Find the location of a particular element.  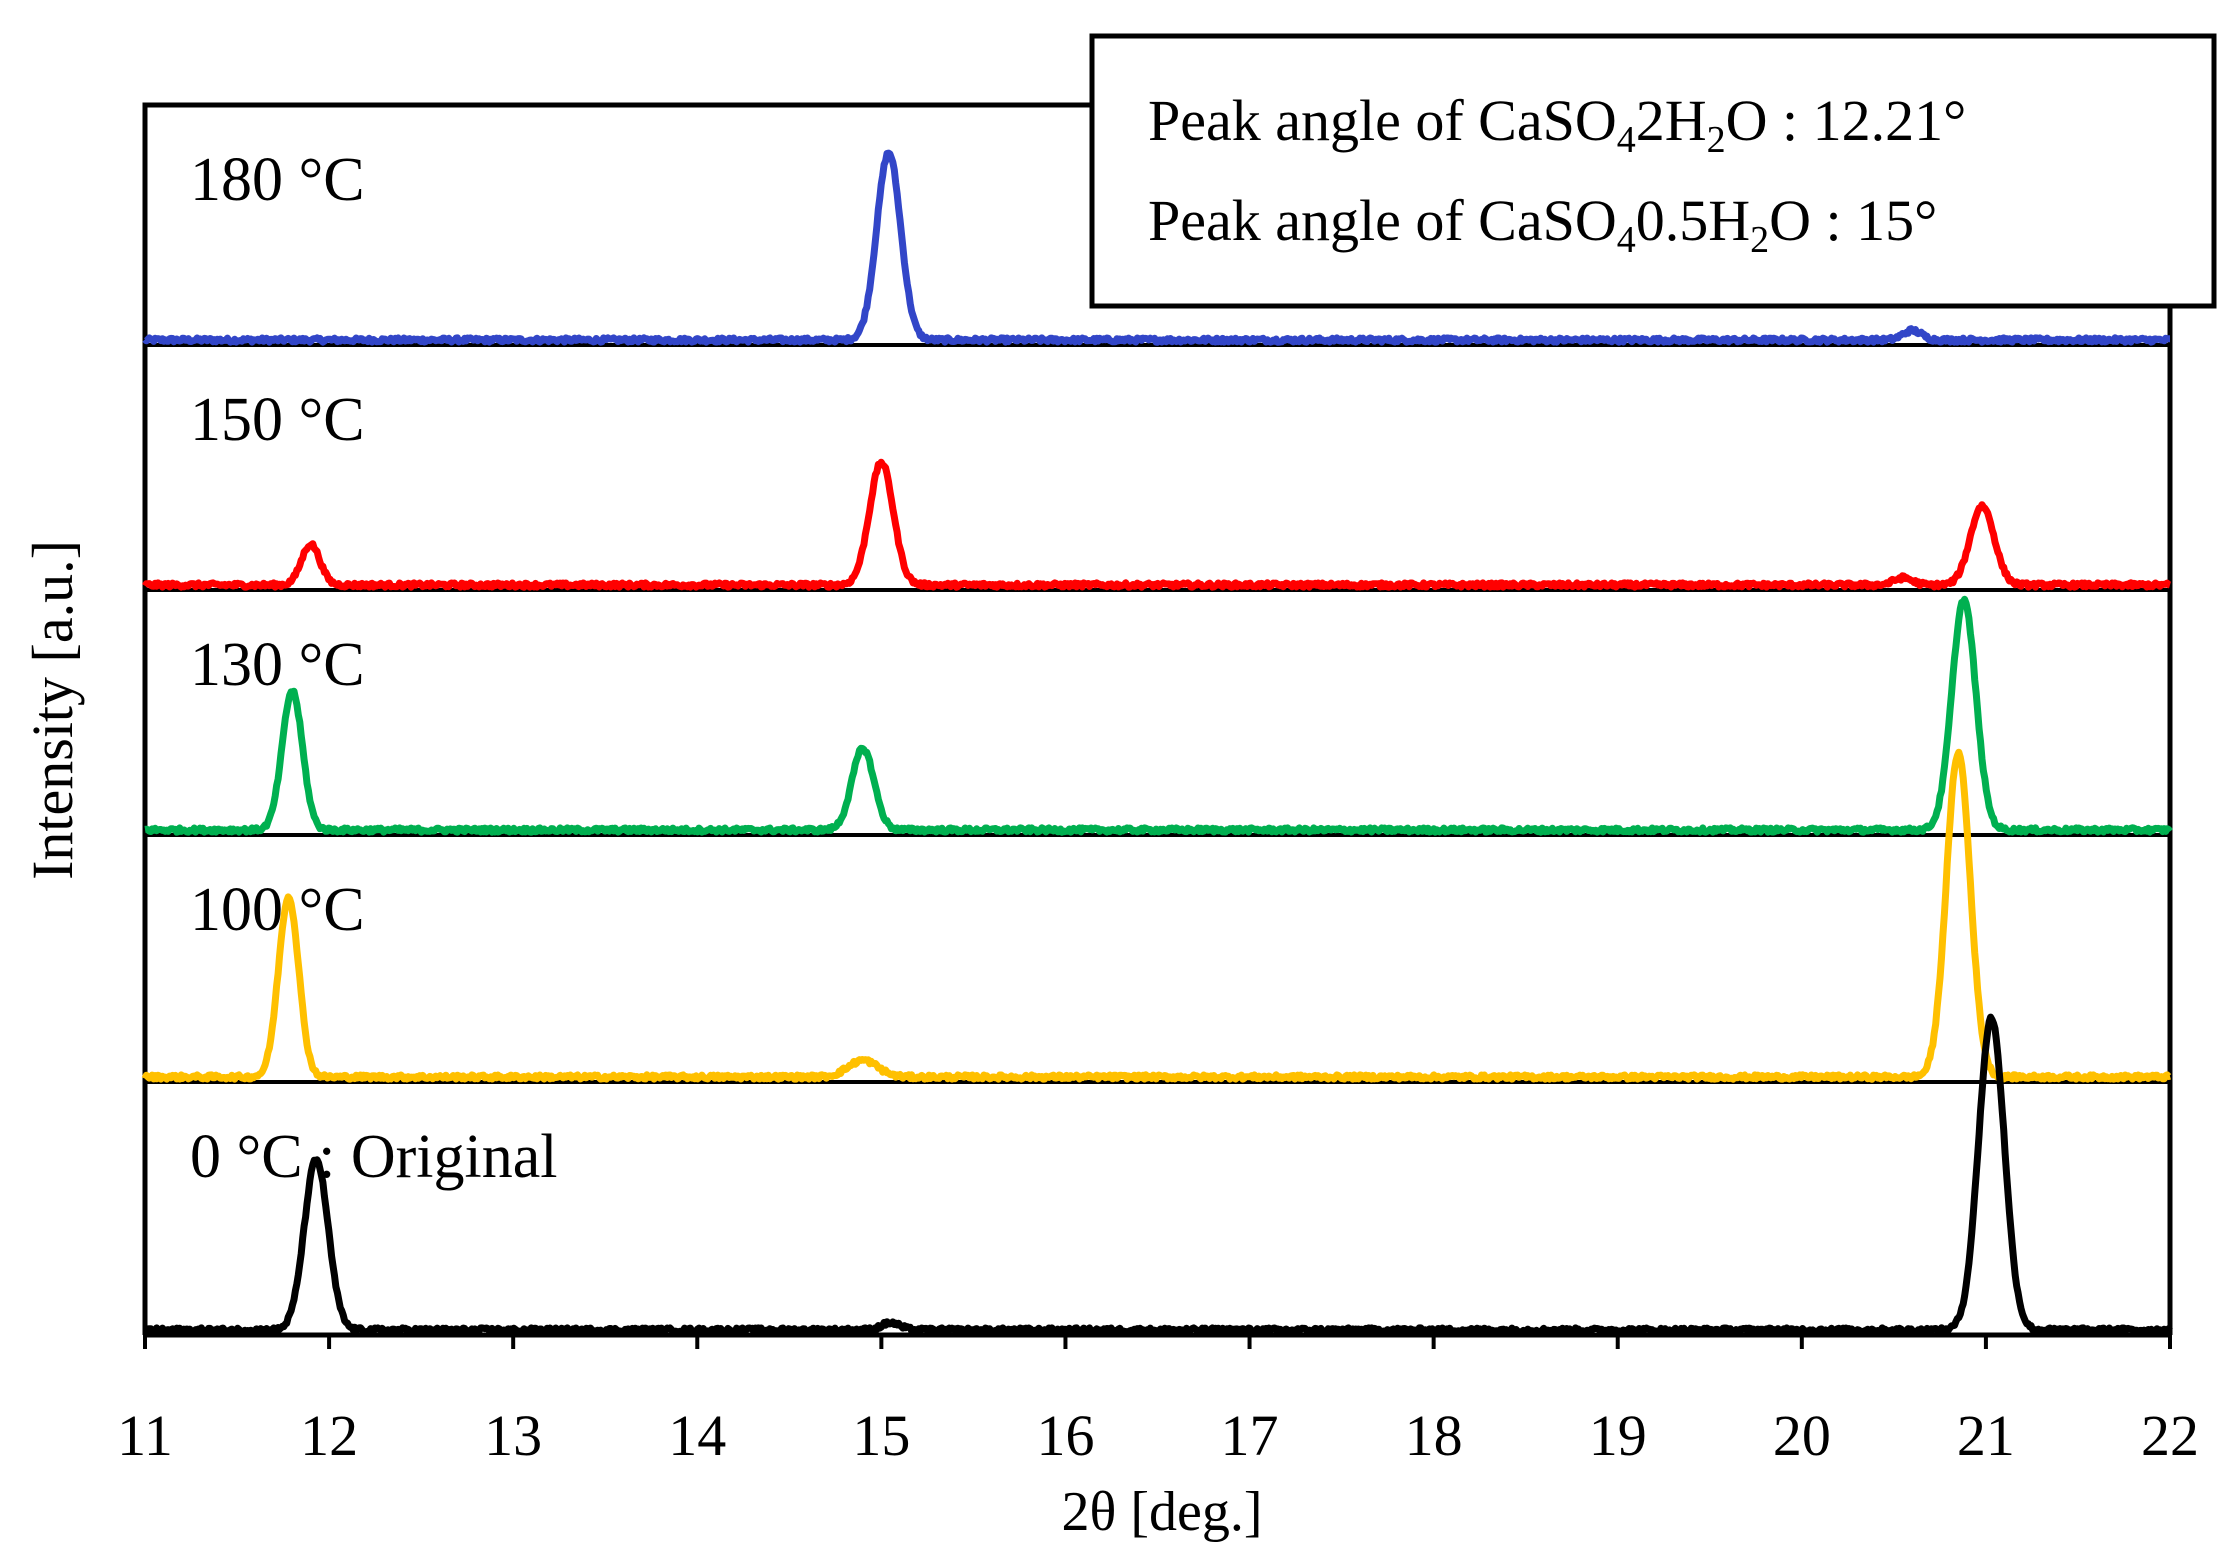

legend-frame is located at coordinates (1653, 171).